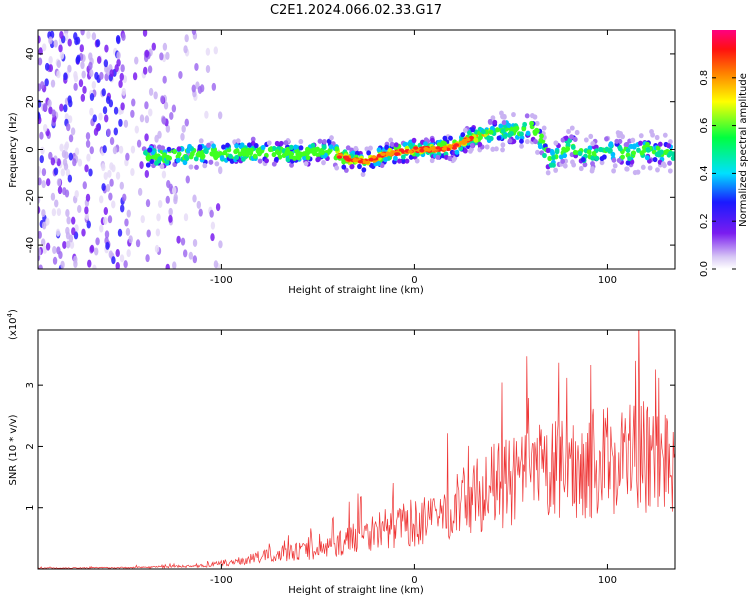 Image resolution: width=750 pixels, height=600 pixels. What do you see at coordinates (221, 580) in the screenshot?
I see `x-tick-label: -100` at bounding box center [221, 580].